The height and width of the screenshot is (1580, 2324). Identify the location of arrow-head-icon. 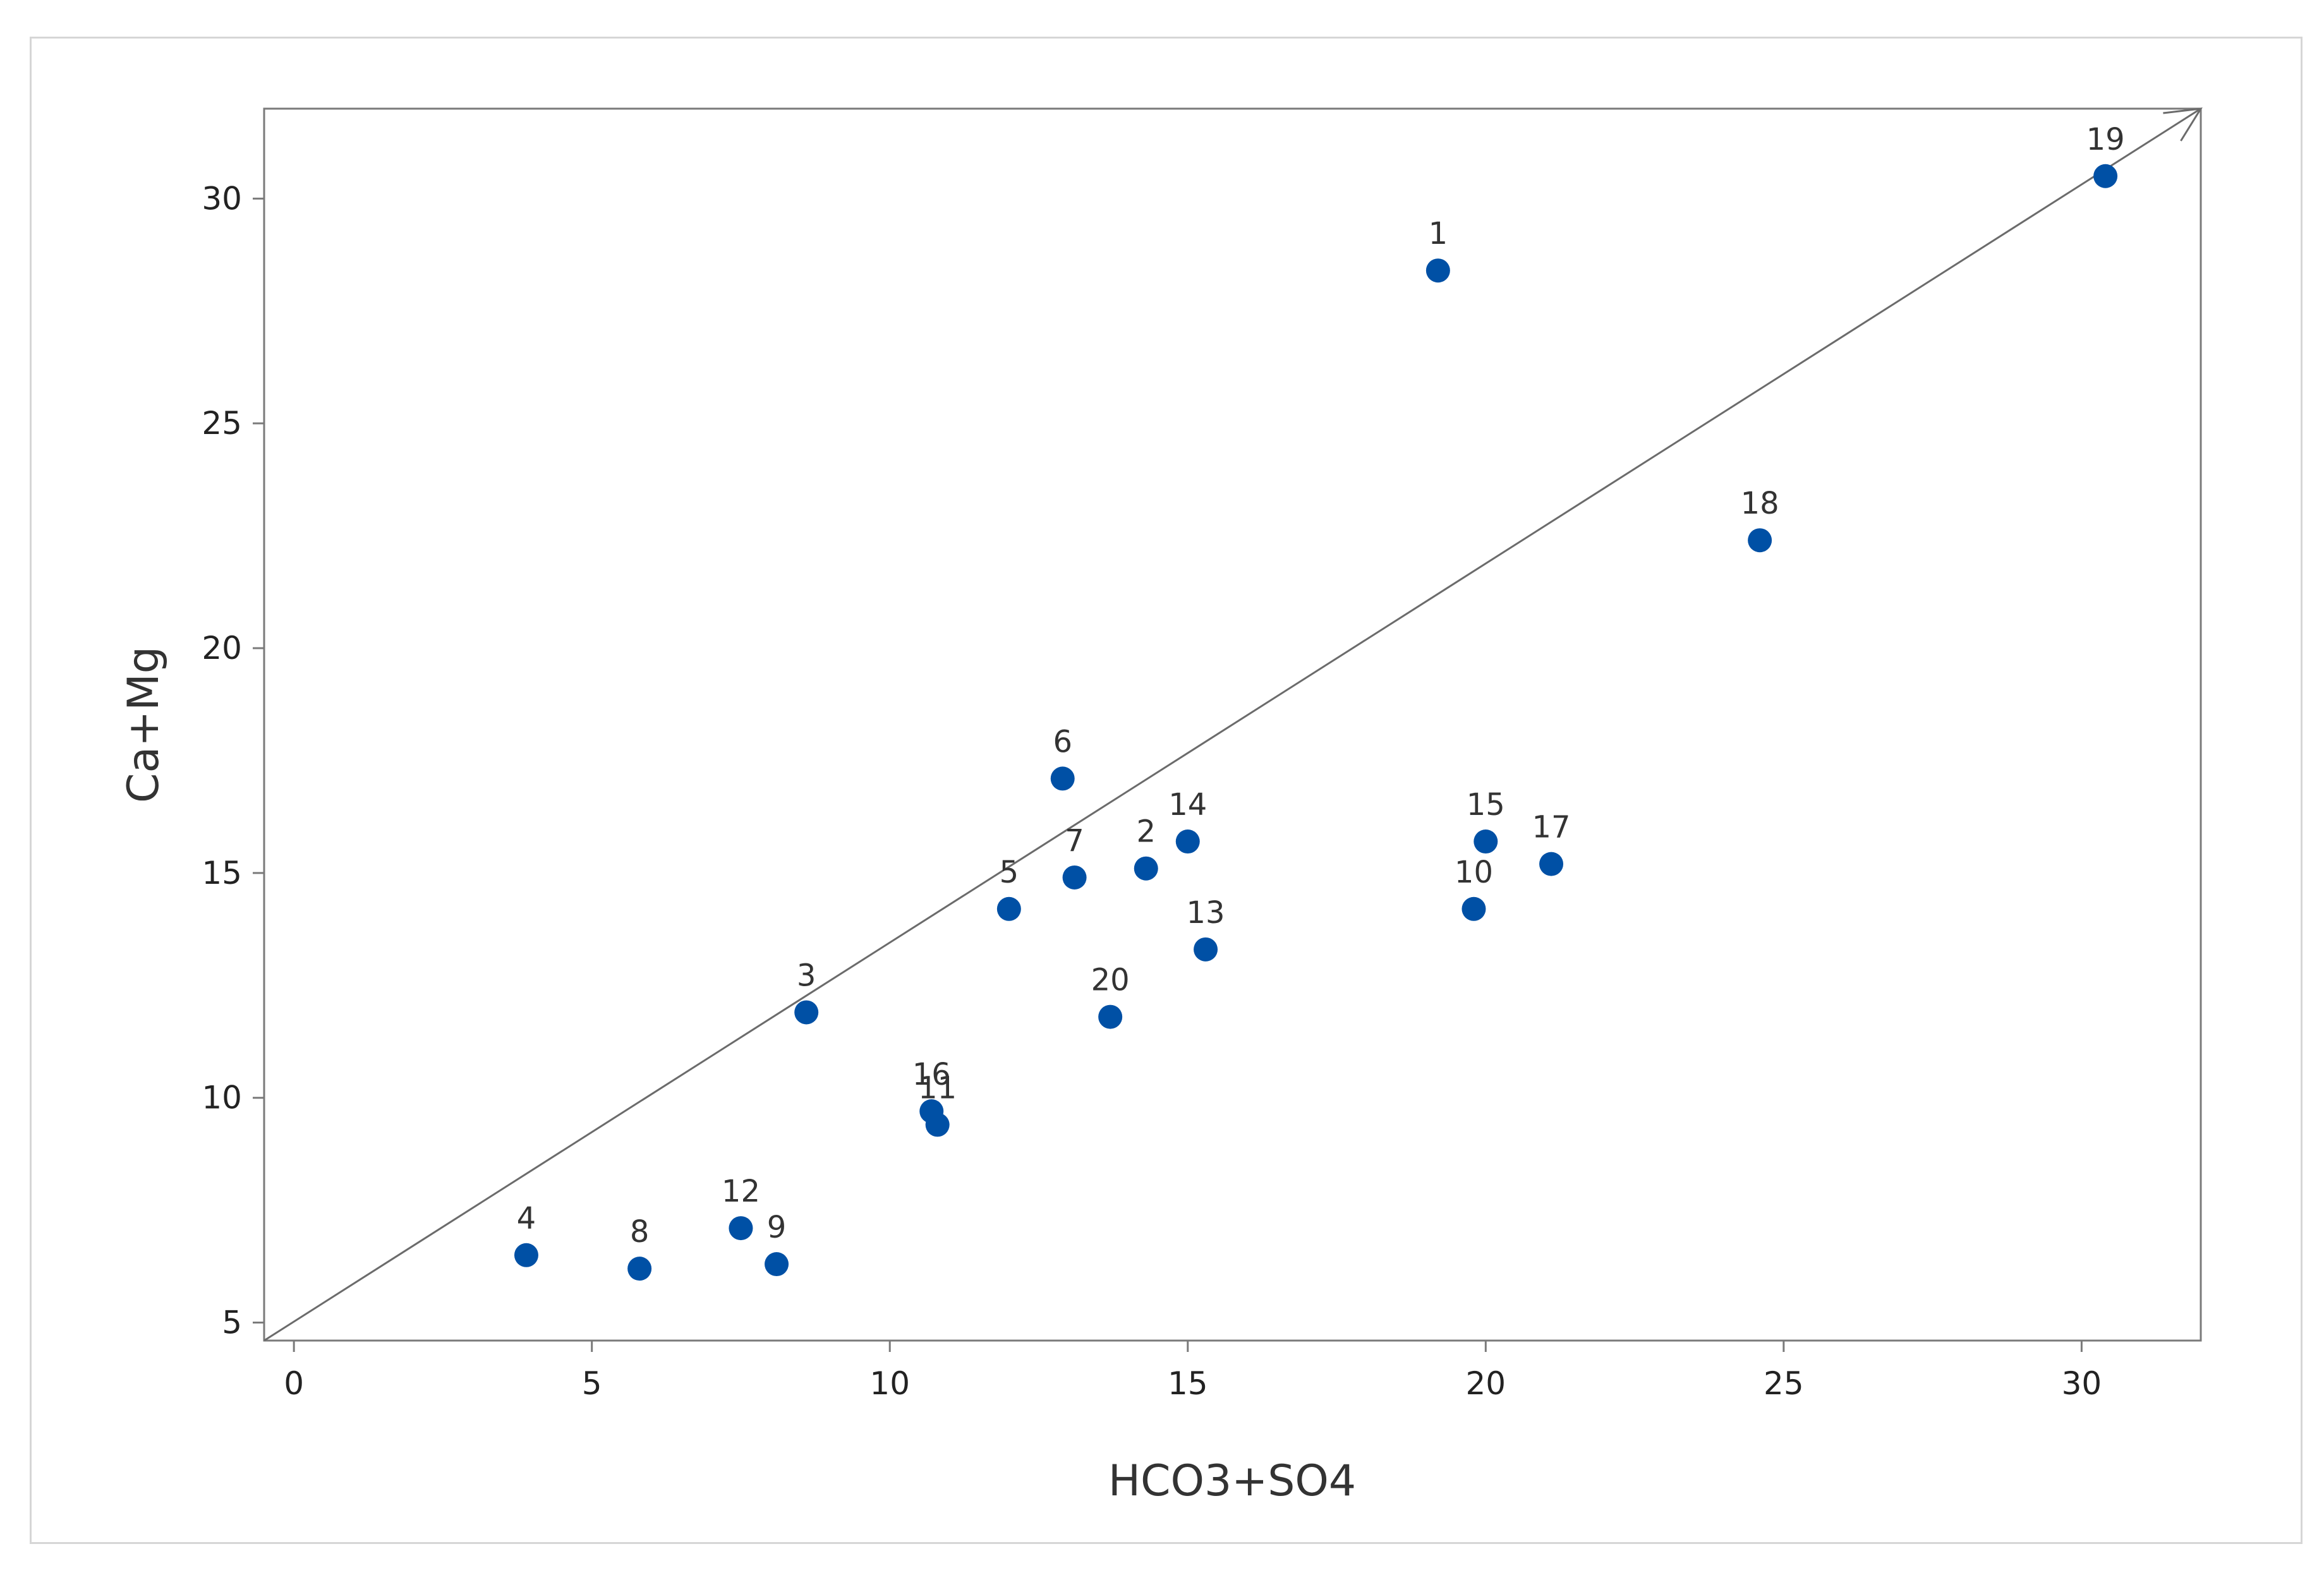
(2183, 125).